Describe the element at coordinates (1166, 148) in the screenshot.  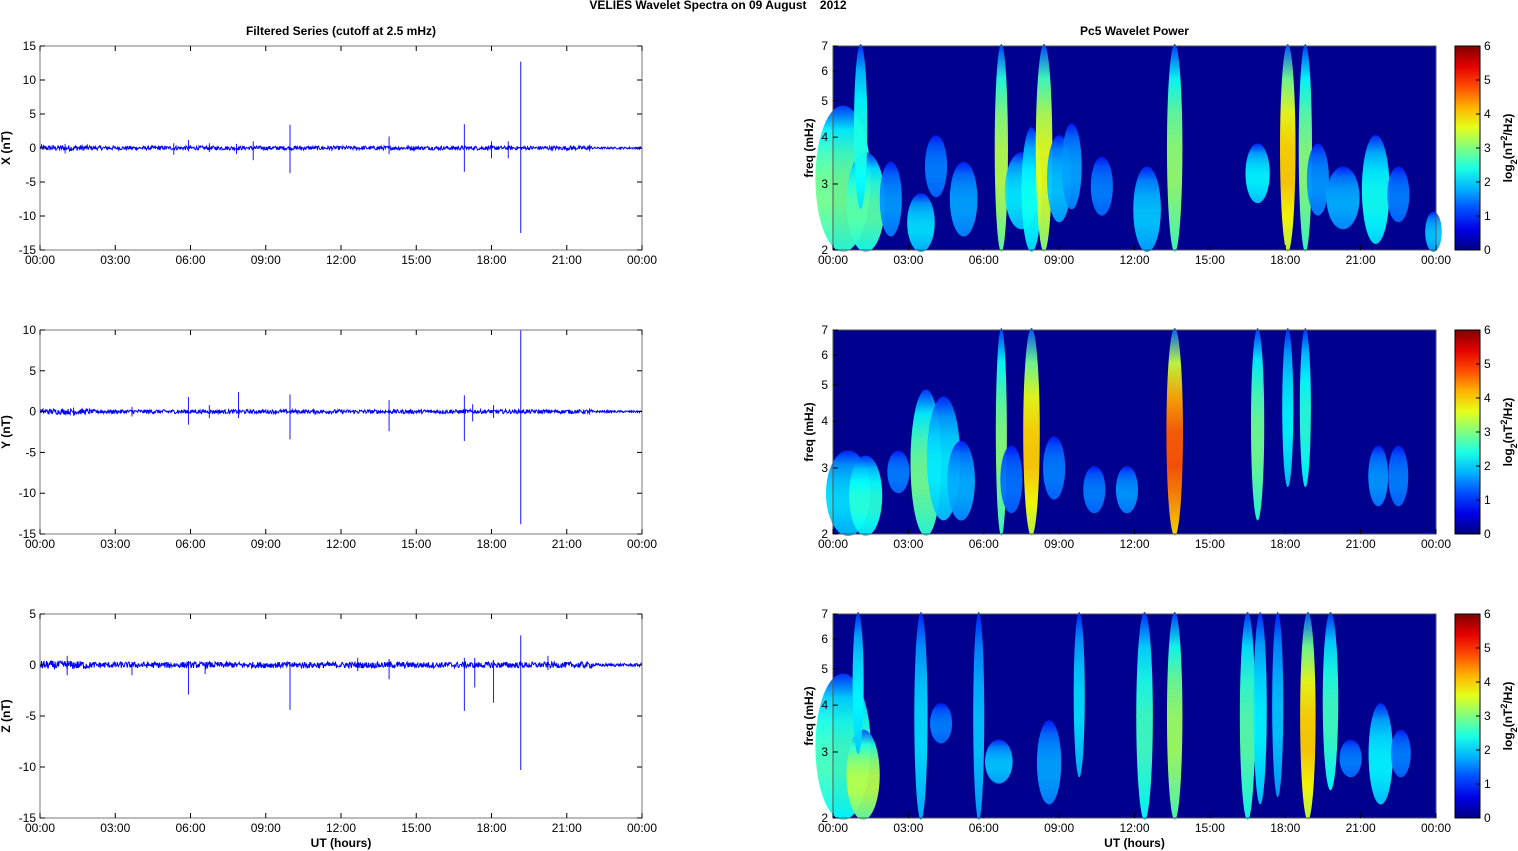
I see `spectrogram-panel-1: log2(nT2/Hz)` at that location.